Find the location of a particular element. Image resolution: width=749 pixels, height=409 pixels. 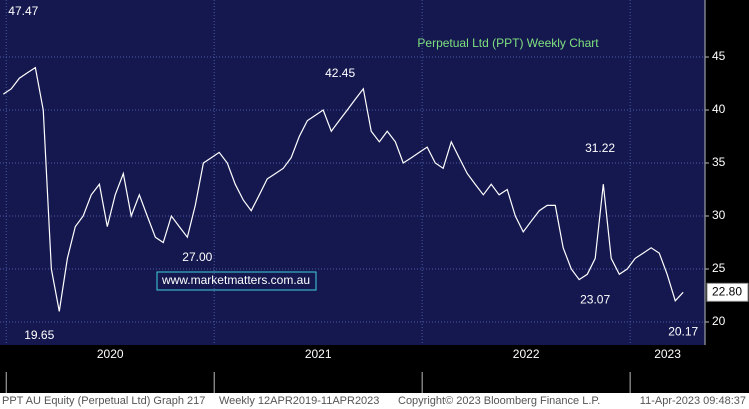

y-tick-label: 20 is located at coordinates (719, 321).